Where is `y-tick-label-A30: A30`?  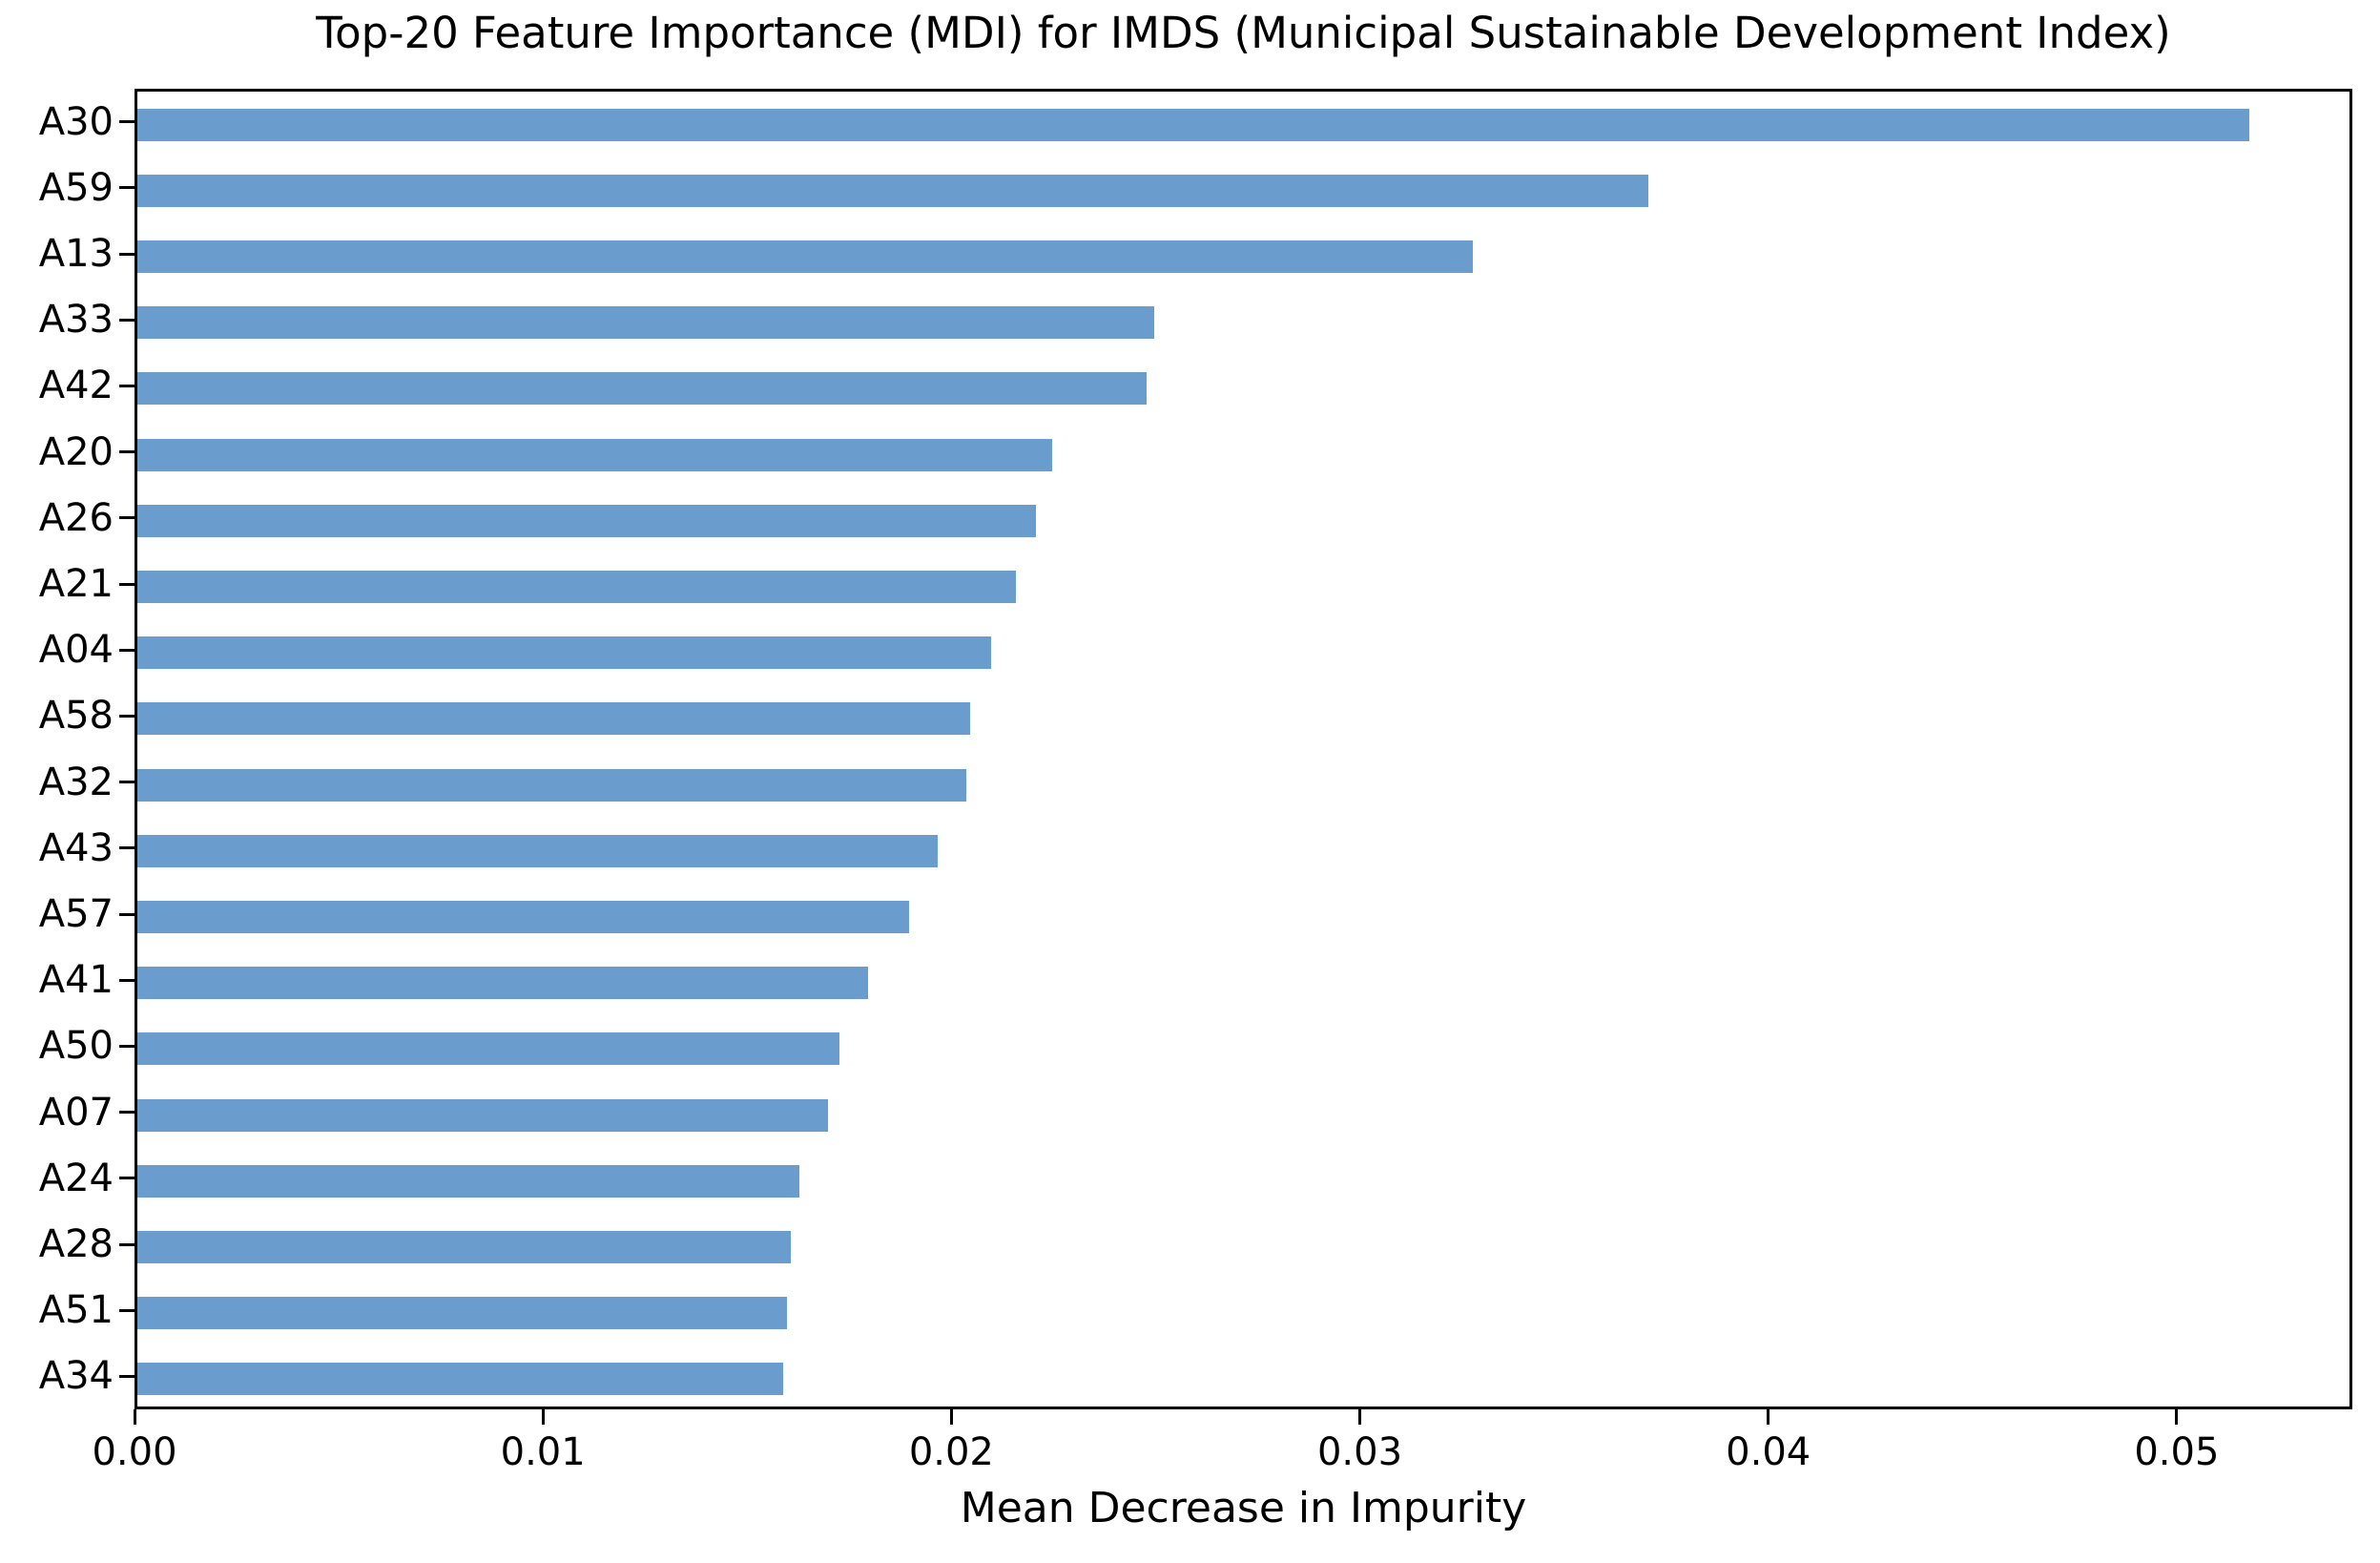
y-tick-label-A30: A30 is located at coordinates (76, 122).